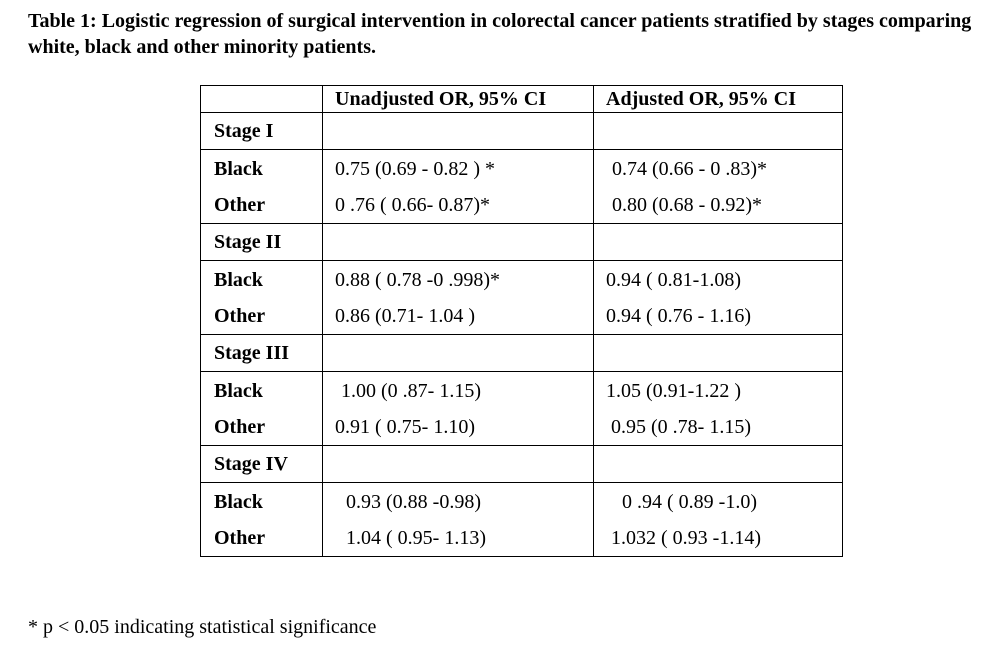 The width and height of the screenshot is (1004, 652). What do you see at coordinates (261, 242) in the screenshot?
I see `stage-label: Stage II` at bounding box center [261, 242].